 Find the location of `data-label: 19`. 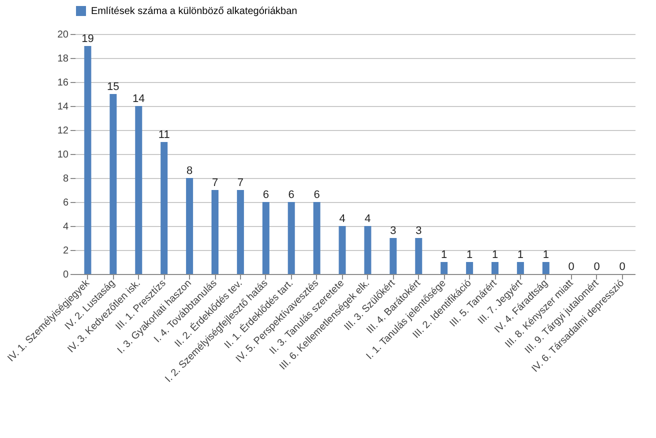

data-label: 19 is located at coordinates (88, 39).